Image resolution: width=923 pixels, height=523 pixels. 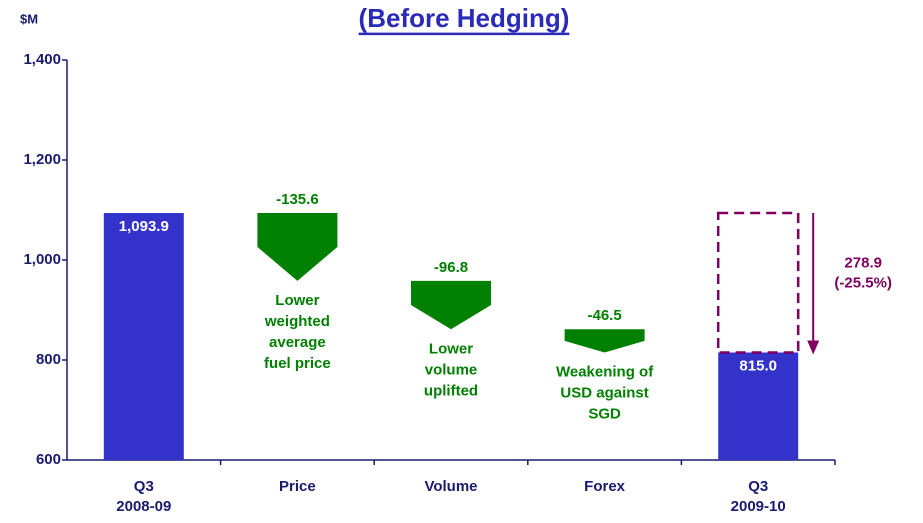 What do you see at coordinates (758, 282) in the screenshot?
I see `comparison-box` at bounding box center [758, 282].